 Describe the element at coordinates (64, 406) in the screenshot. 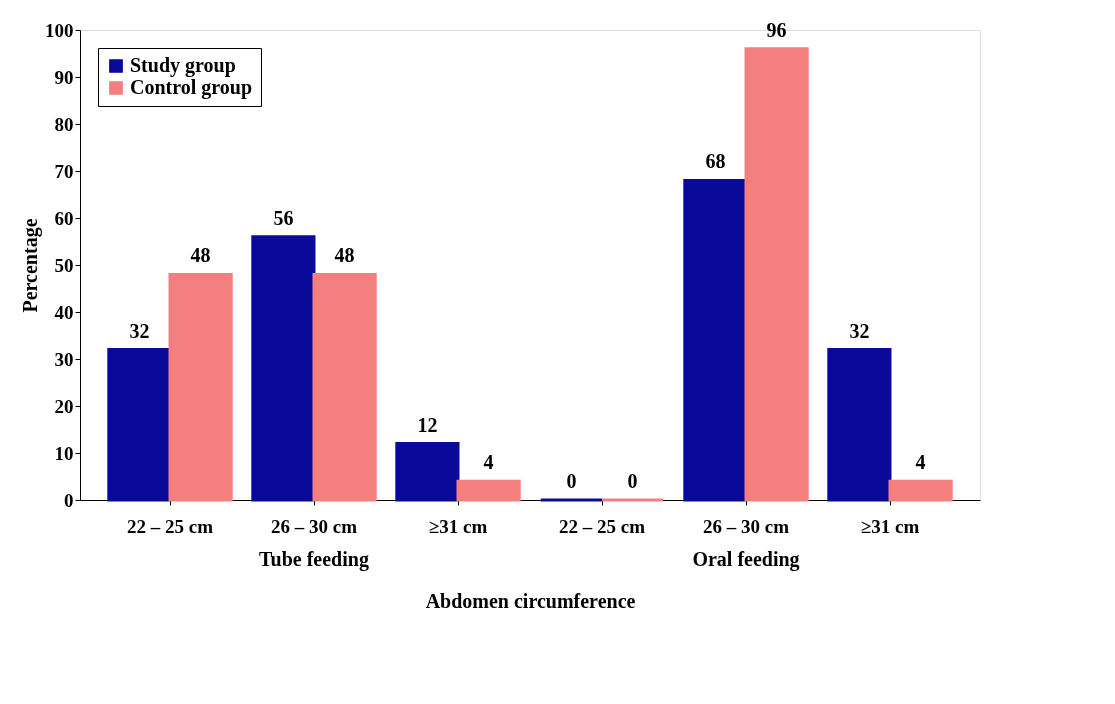

I see `y-tick-label: 20` at that location.